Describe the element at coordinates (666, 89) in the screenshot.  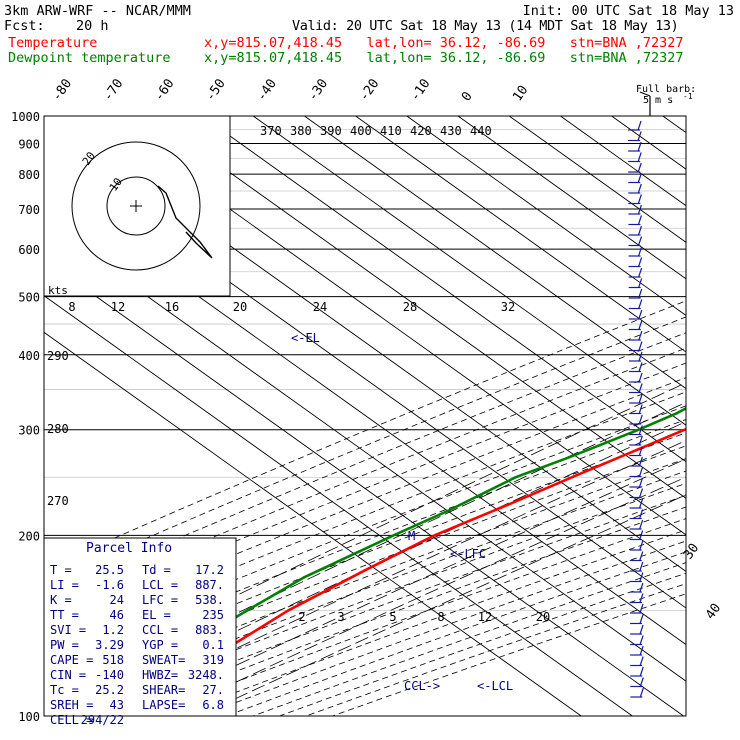
I see `barb-legend-title: Full barb:` at that location.